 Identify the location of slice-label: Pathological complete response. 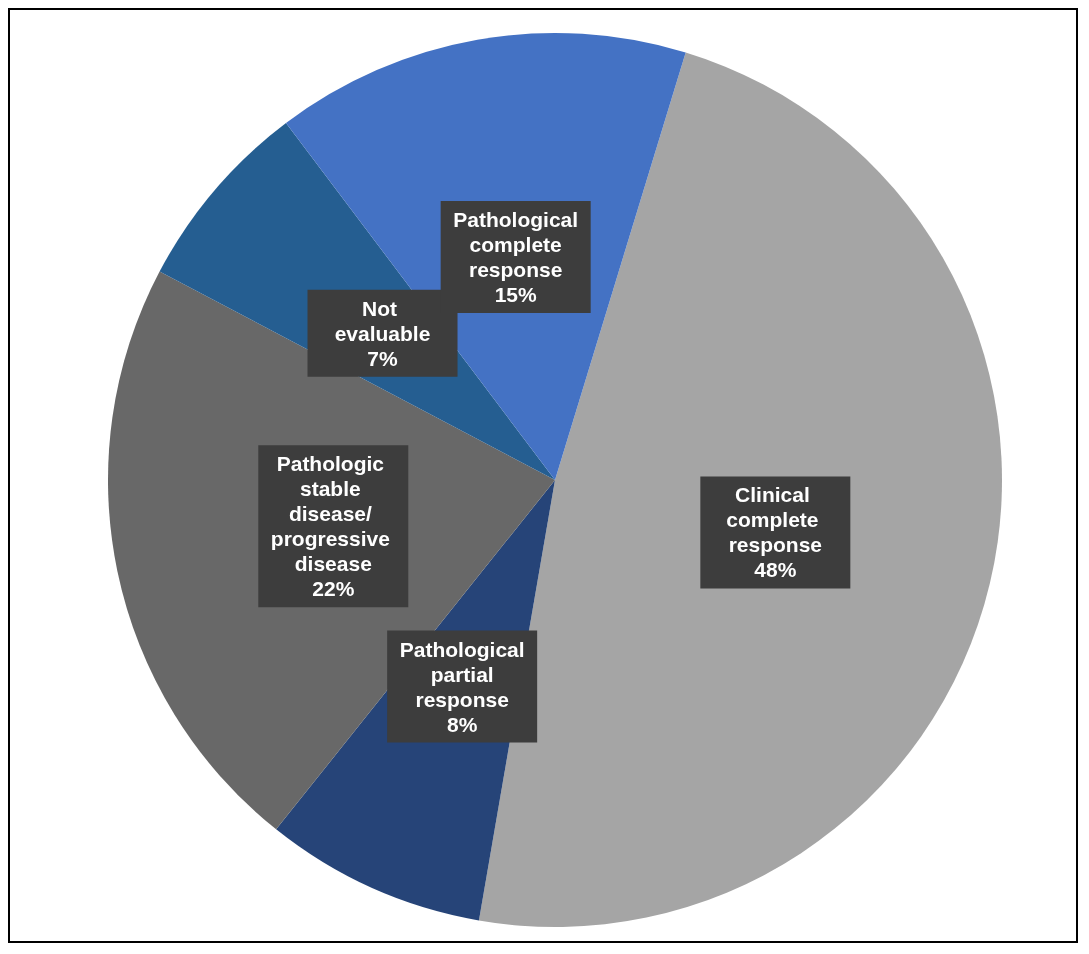
(516, 244).